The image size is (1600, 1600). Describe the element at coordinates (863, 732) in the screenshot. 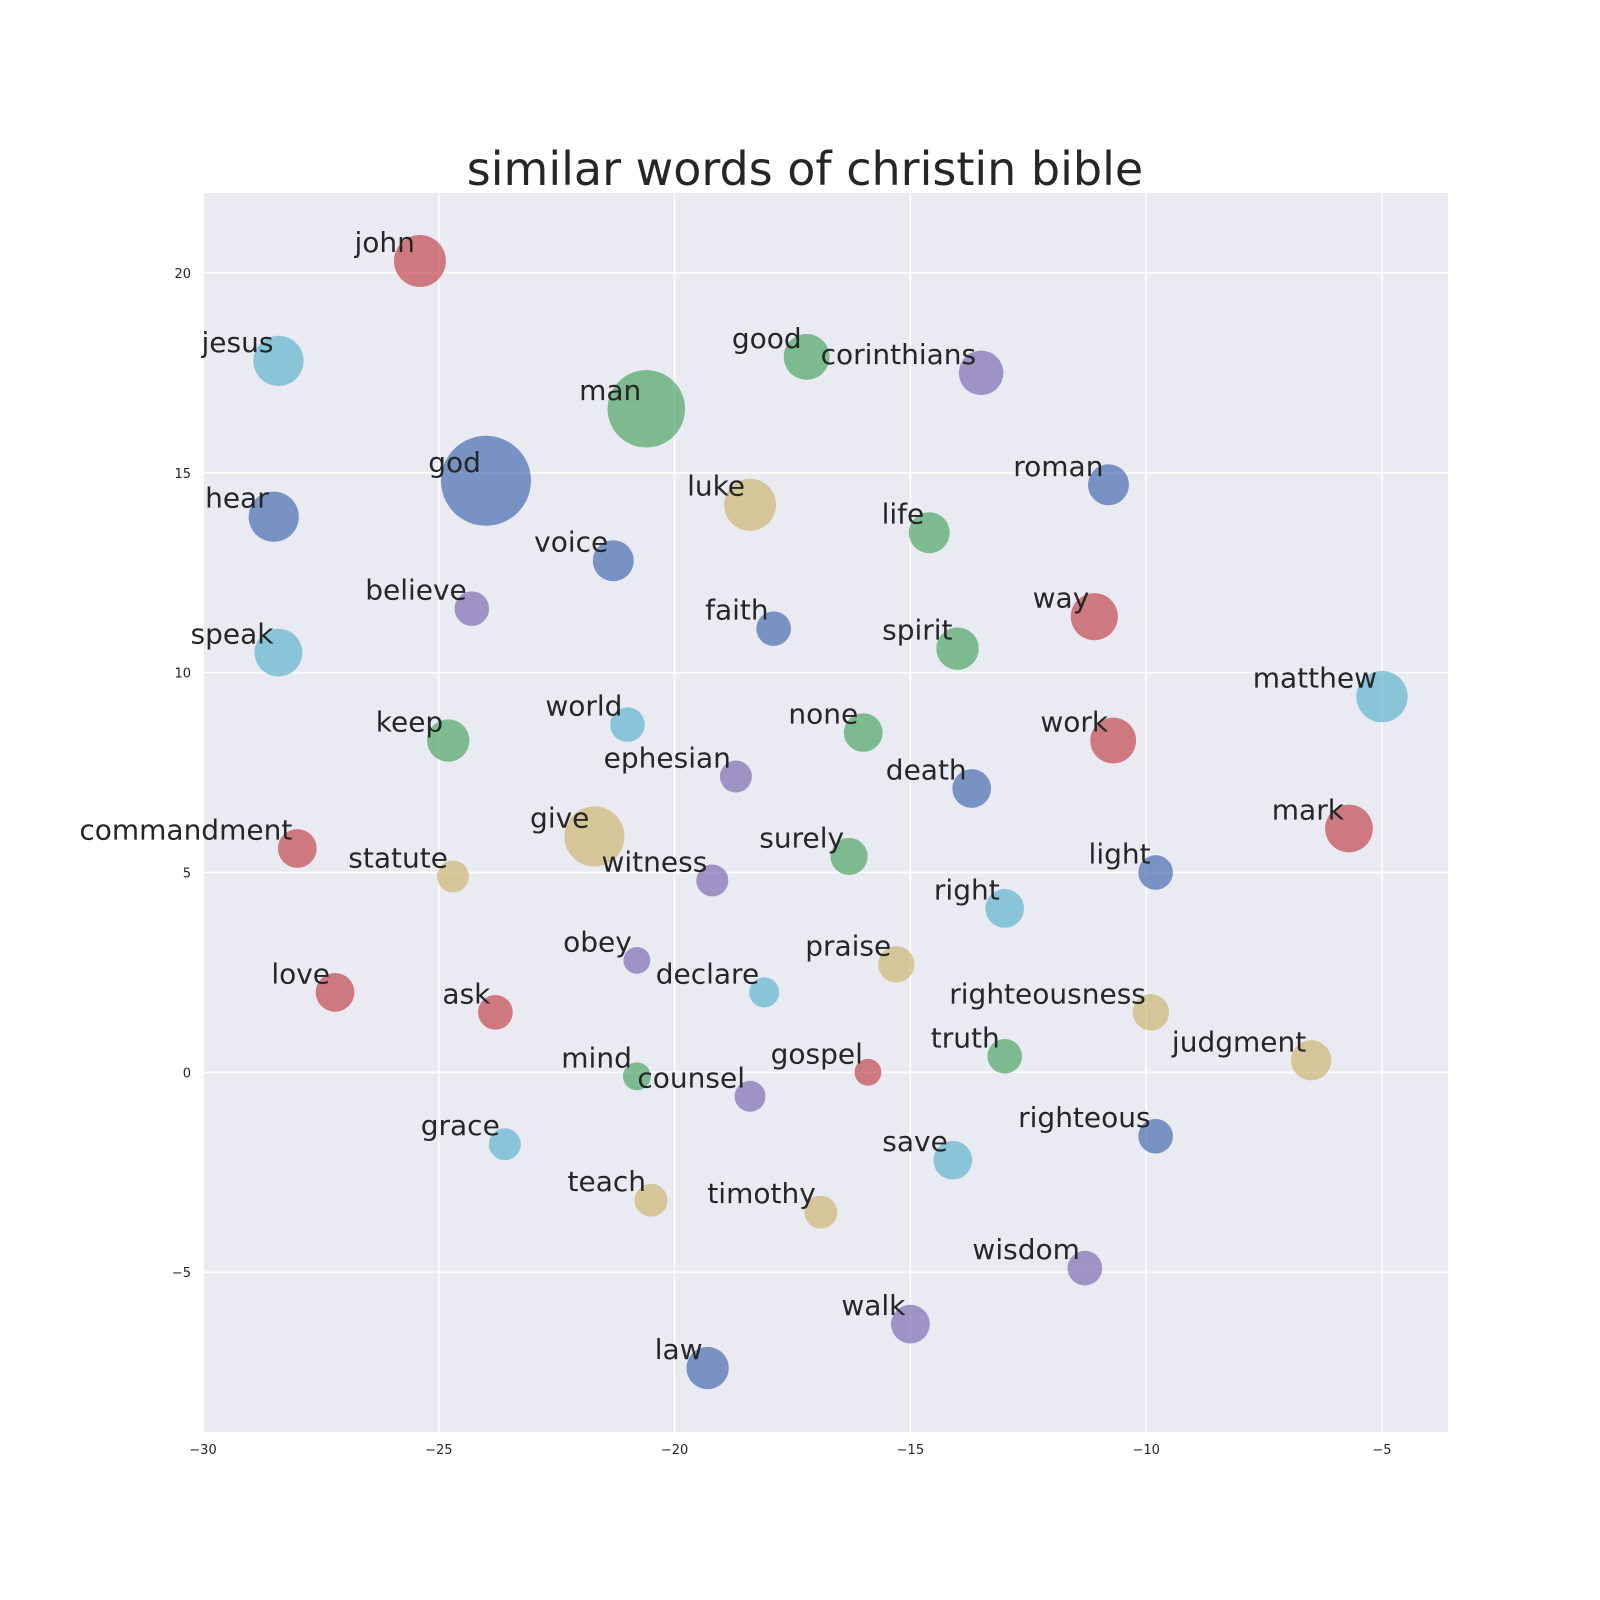

I see `bubble-none` at that location.